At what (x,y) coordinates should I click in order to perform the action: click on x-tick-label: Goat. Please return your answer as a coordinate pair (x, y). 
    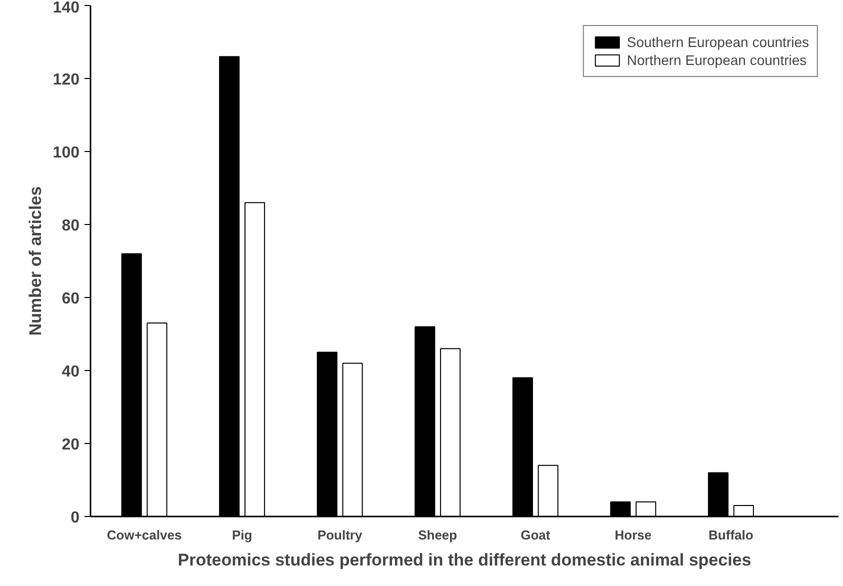
    Looking at the image, I should click on (535, 535).